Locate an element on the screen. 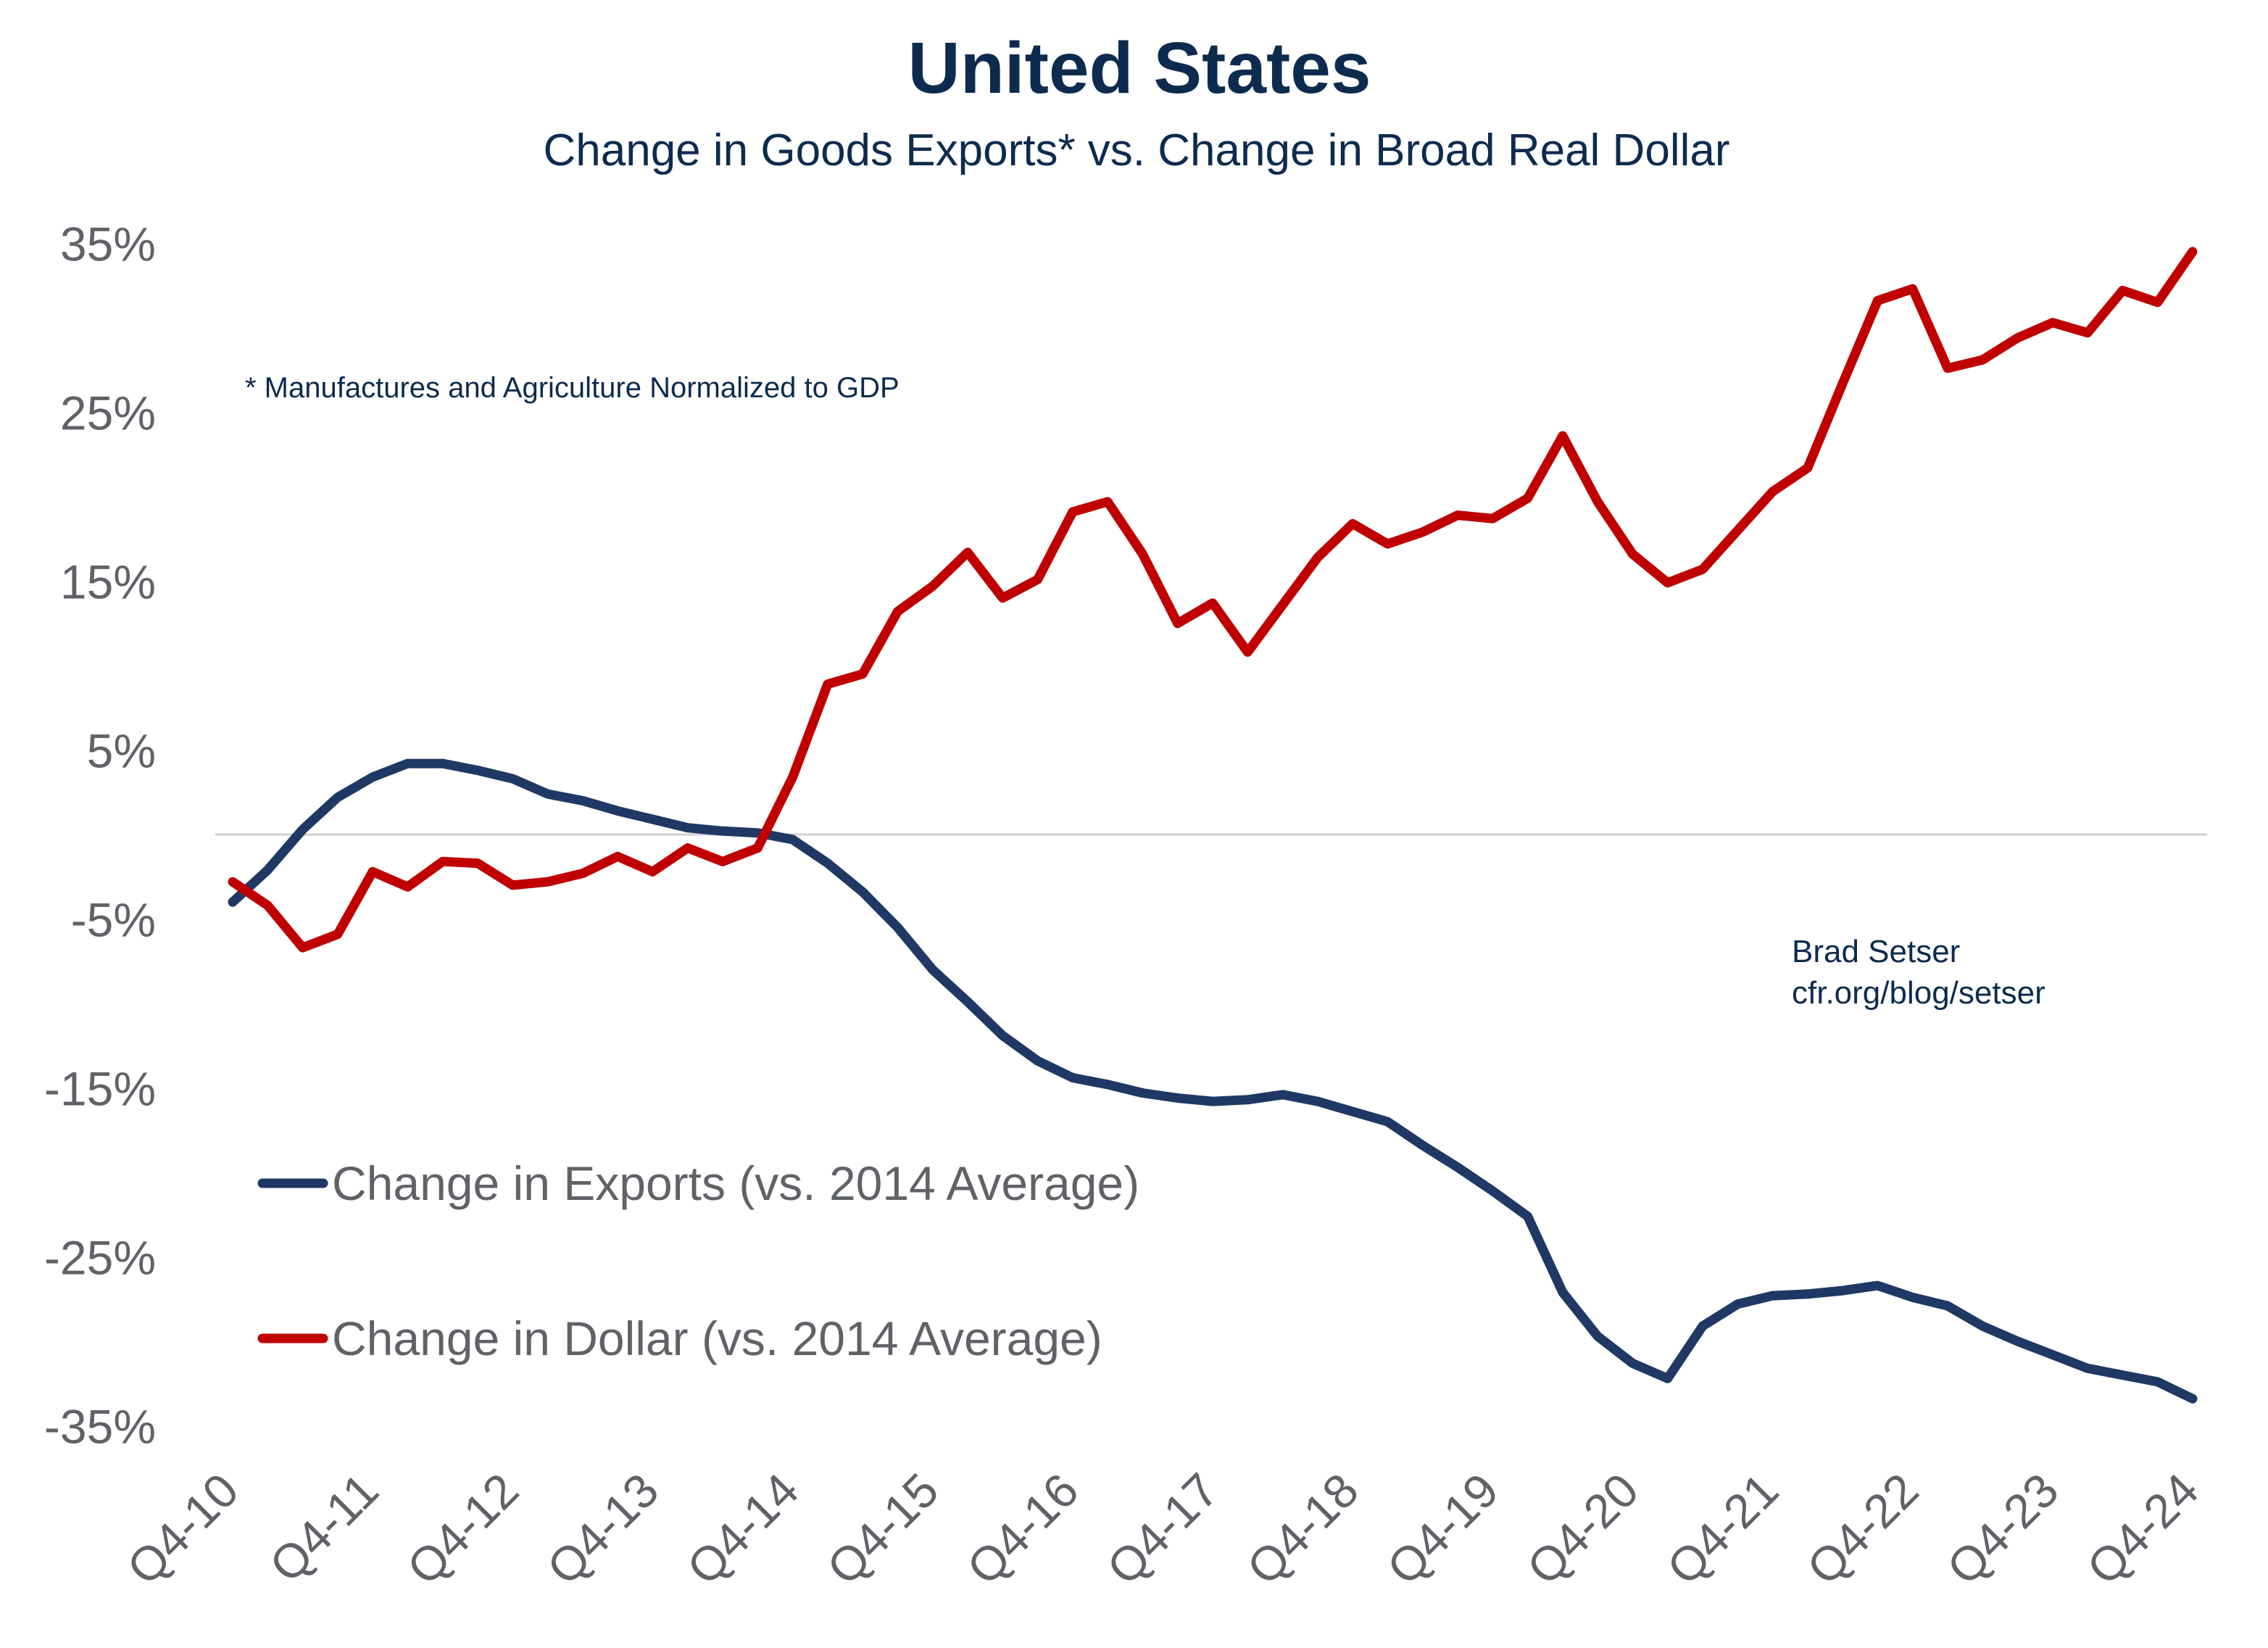  credit-author: Brad Setser is located at coordinates (1876, 951).